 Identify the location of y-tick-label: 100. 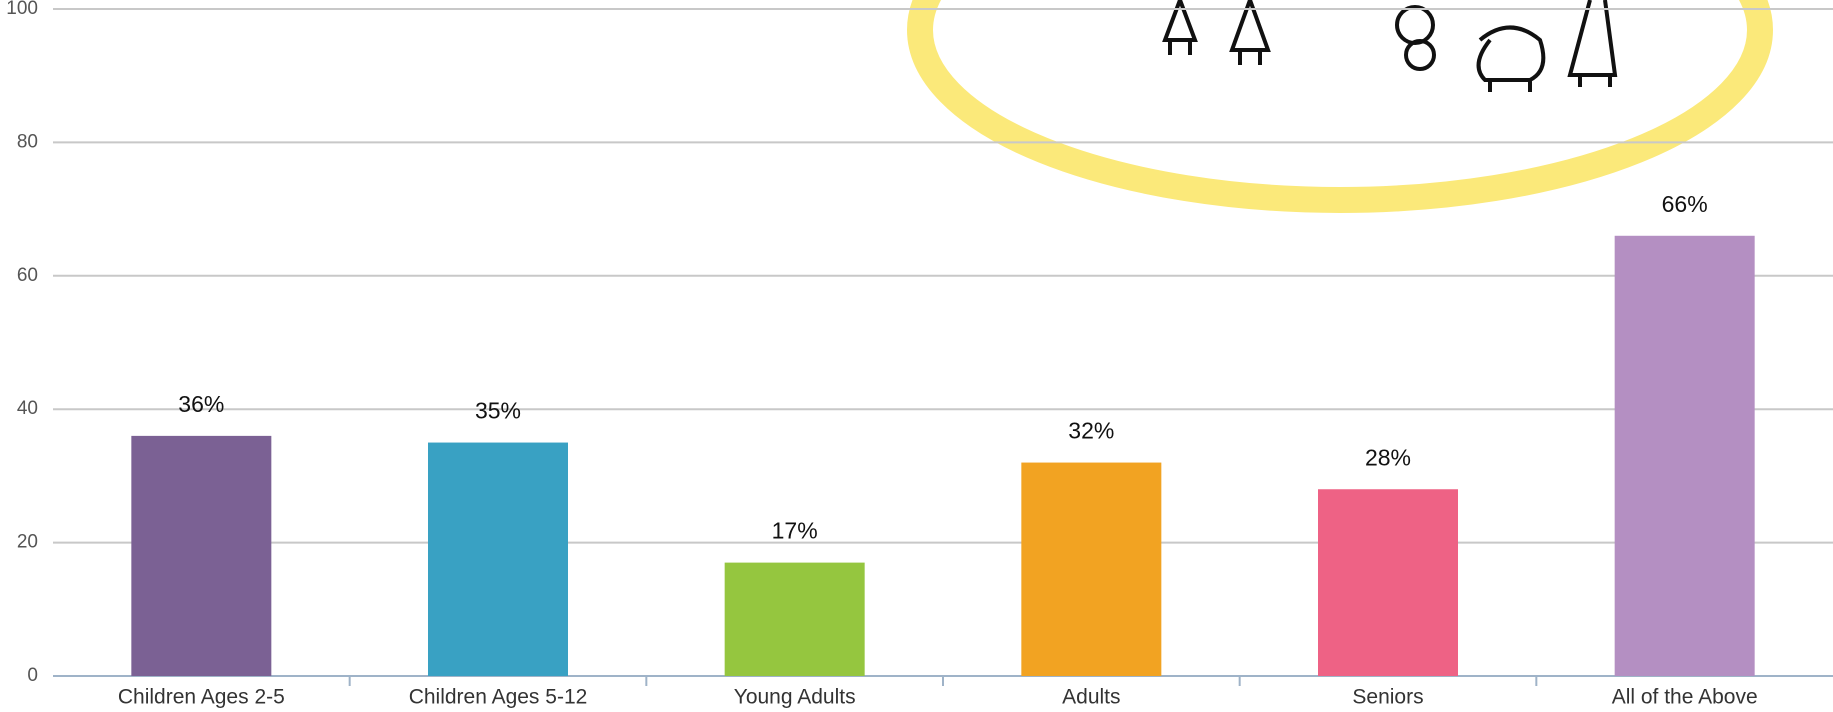
(22, 9).